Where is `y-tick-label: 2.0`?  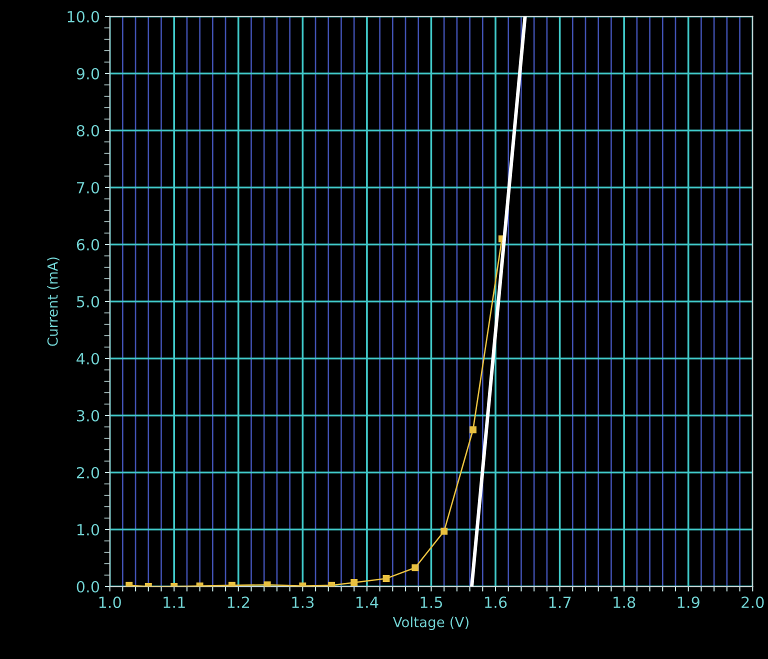 y-tick-label: 2.0 is located at coordinates (88, 472).